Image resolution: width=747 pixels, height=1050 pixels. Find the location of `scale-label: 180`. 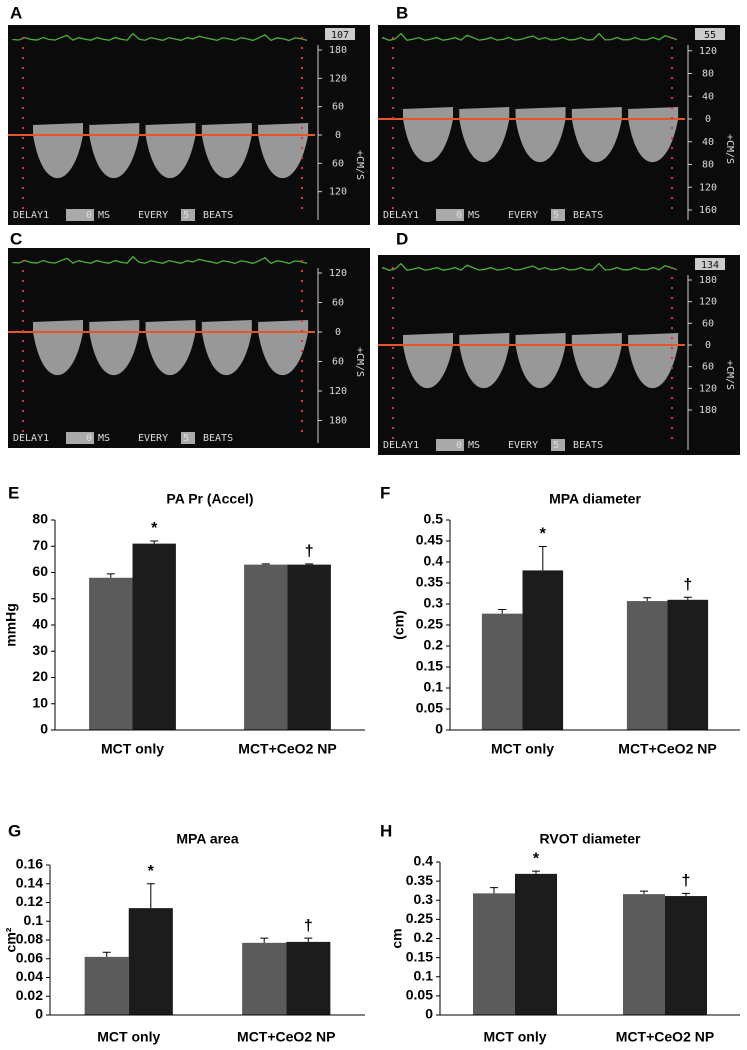

scale-label: 180 is located at coordinates (708, 280).